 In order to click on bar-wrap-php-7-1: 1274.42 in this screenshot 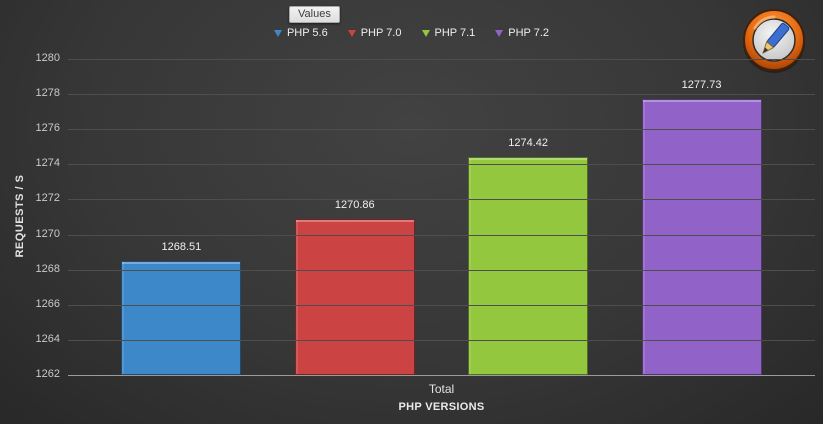, I will do `click(528, 256)`.